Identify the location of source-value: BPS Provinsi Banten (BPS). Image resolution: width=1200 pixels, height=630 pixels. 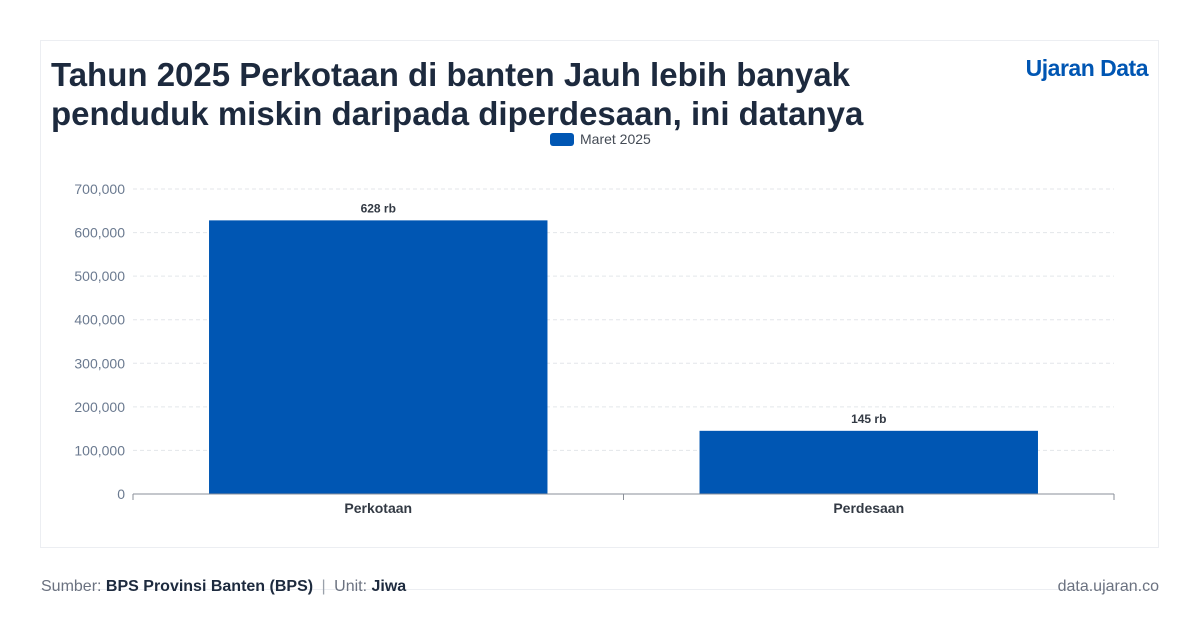
(209, 586).